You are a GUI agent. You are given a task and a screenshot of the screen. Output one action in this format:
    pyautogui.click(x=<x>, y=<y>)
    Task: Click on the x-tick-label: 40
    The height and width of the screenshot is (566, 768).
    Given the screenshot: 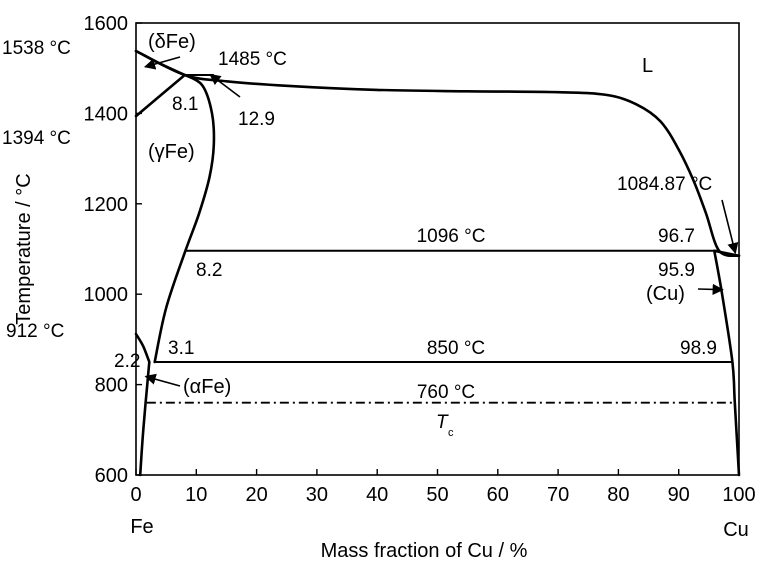 What is the action you would take?
    pyautogui.click(x=377, y=495)
    